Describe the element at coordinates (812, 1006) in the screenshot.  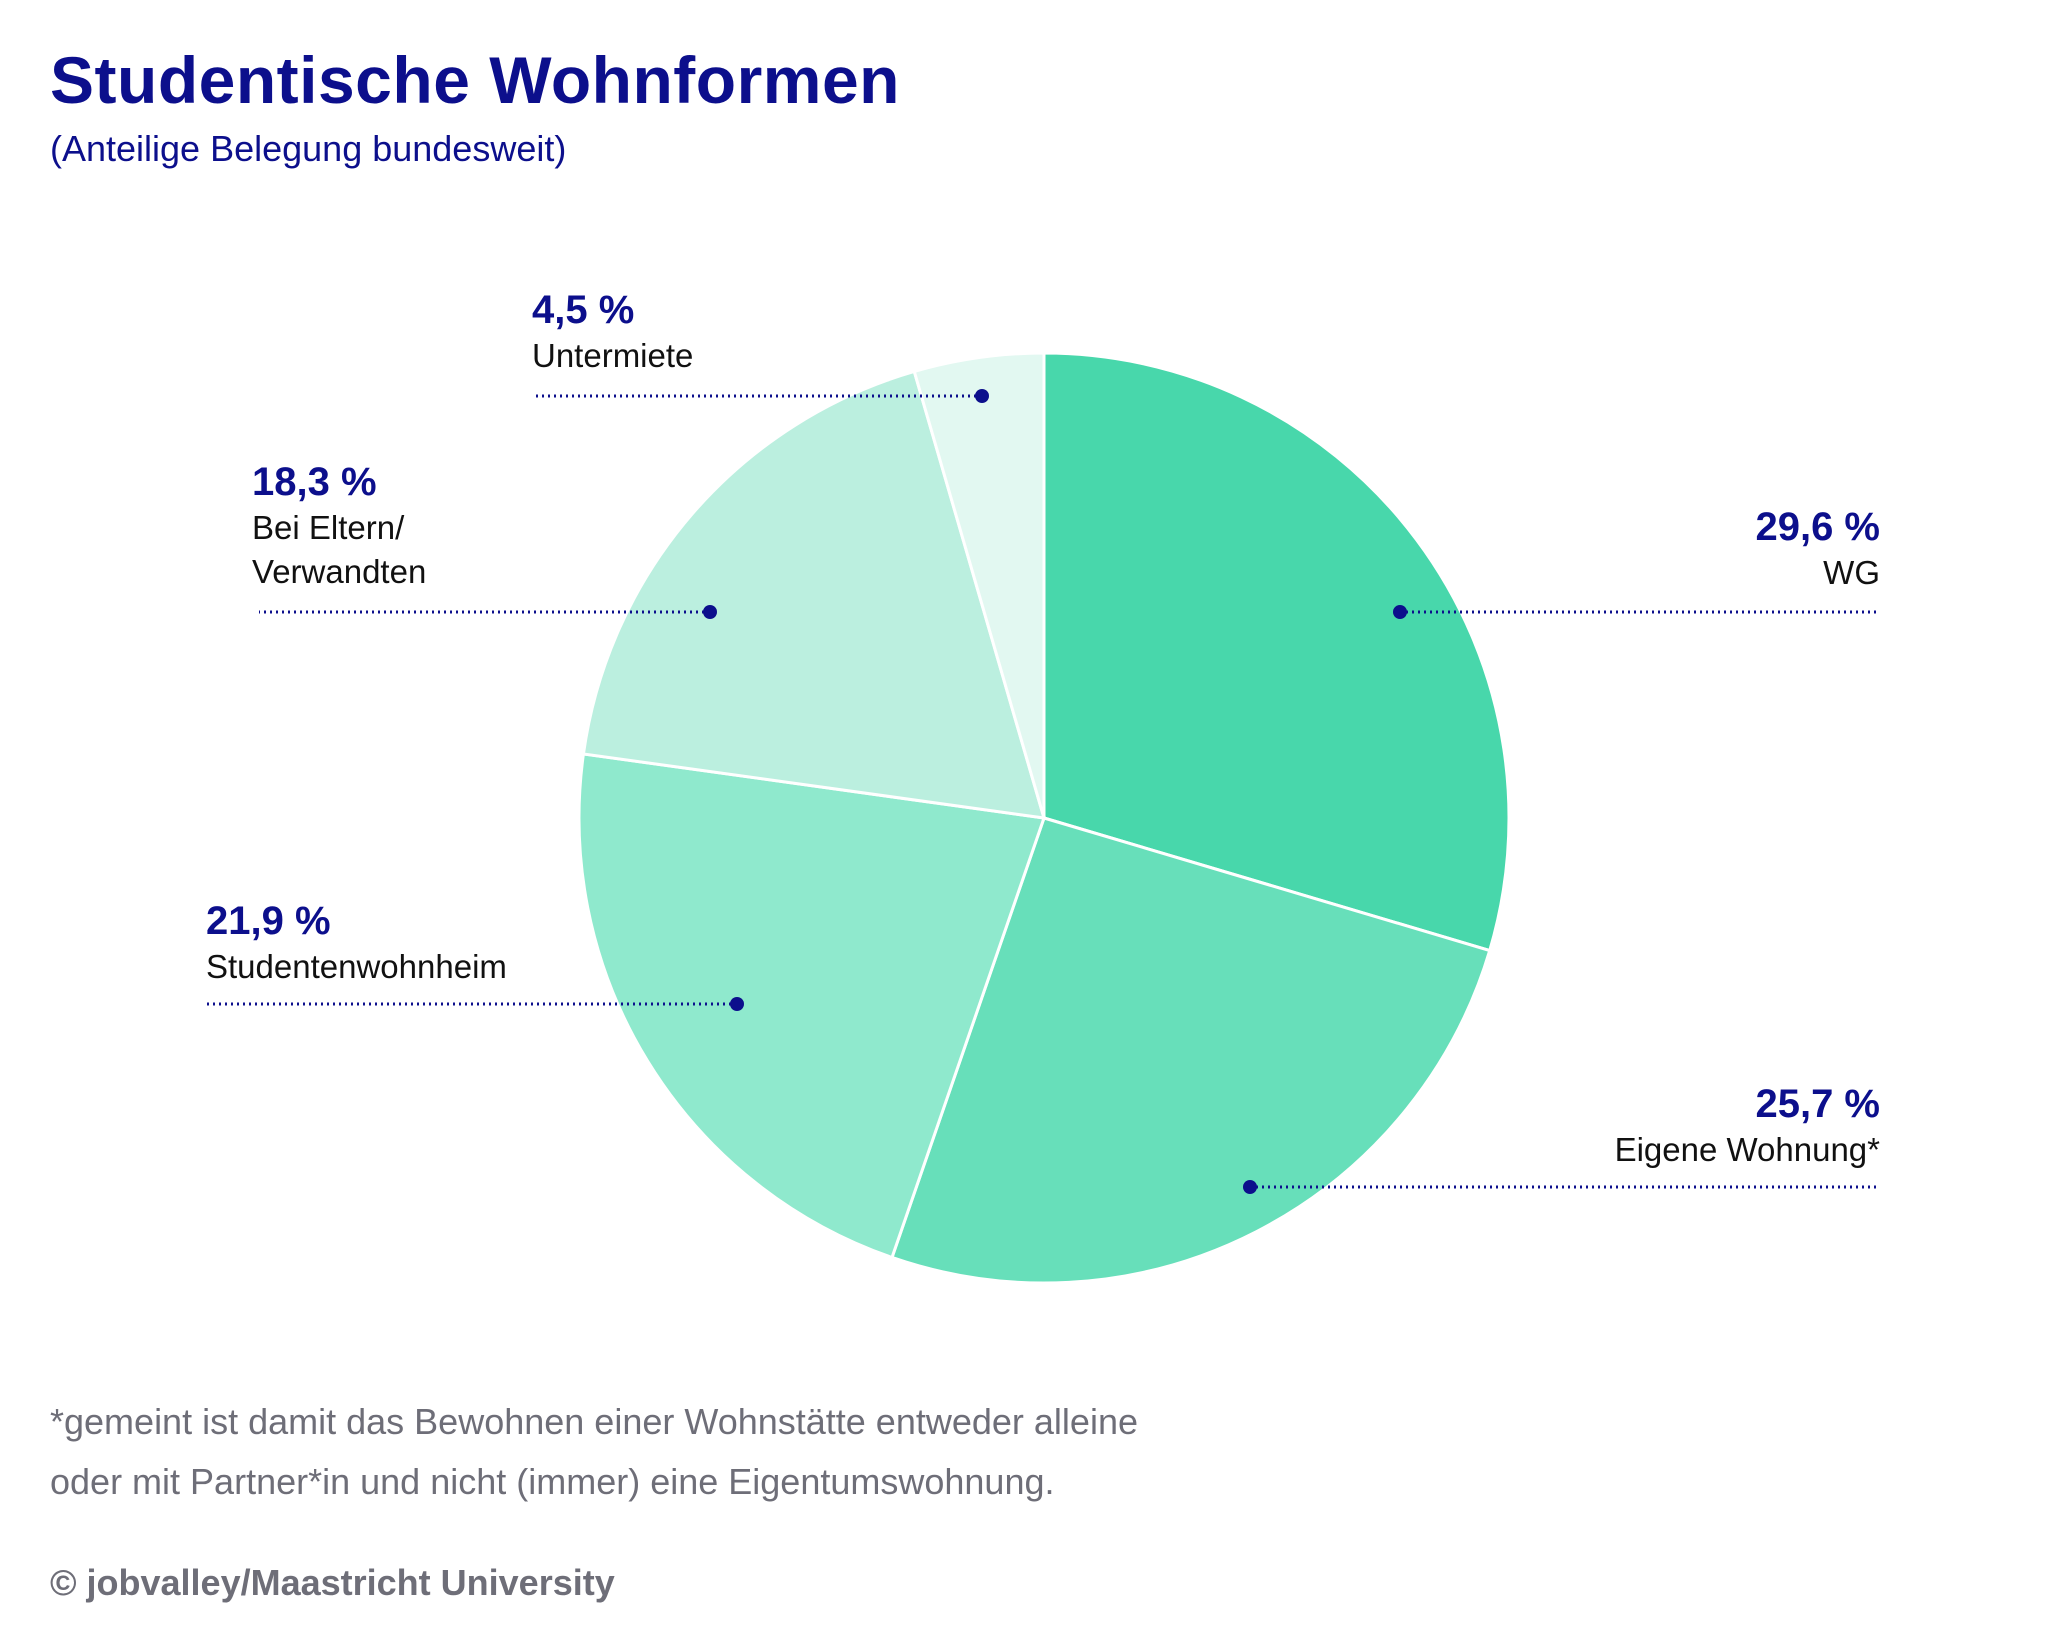
I see `pie-slice-wohnheim` at that location.